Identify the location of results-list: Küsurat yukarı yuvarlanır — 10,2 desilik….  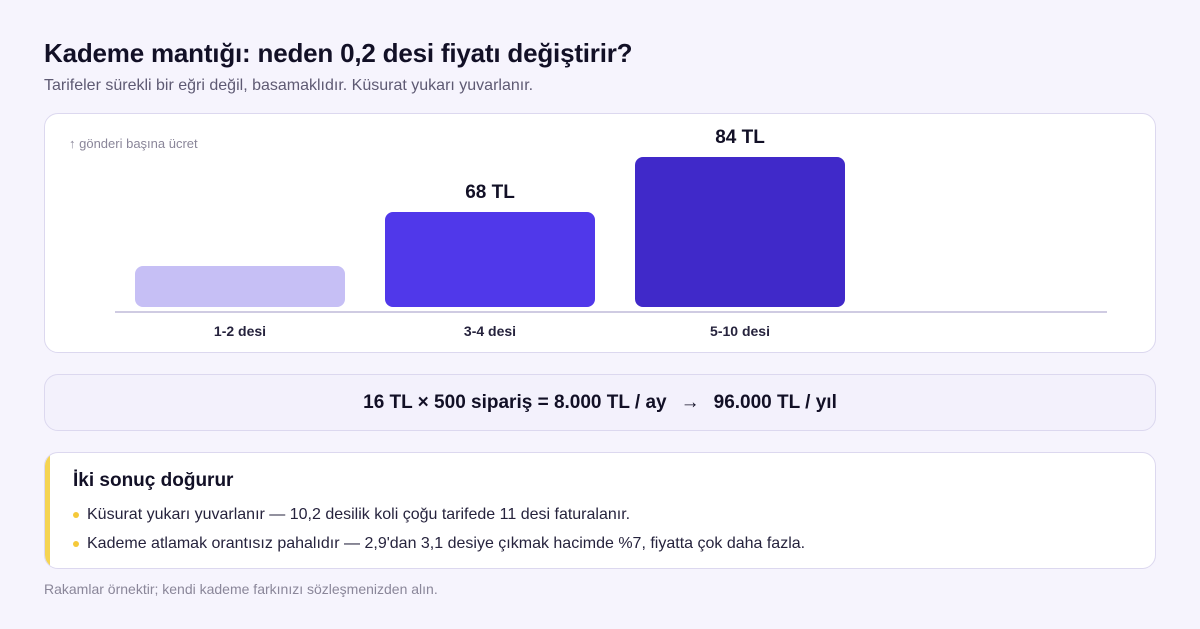
(439, 529).